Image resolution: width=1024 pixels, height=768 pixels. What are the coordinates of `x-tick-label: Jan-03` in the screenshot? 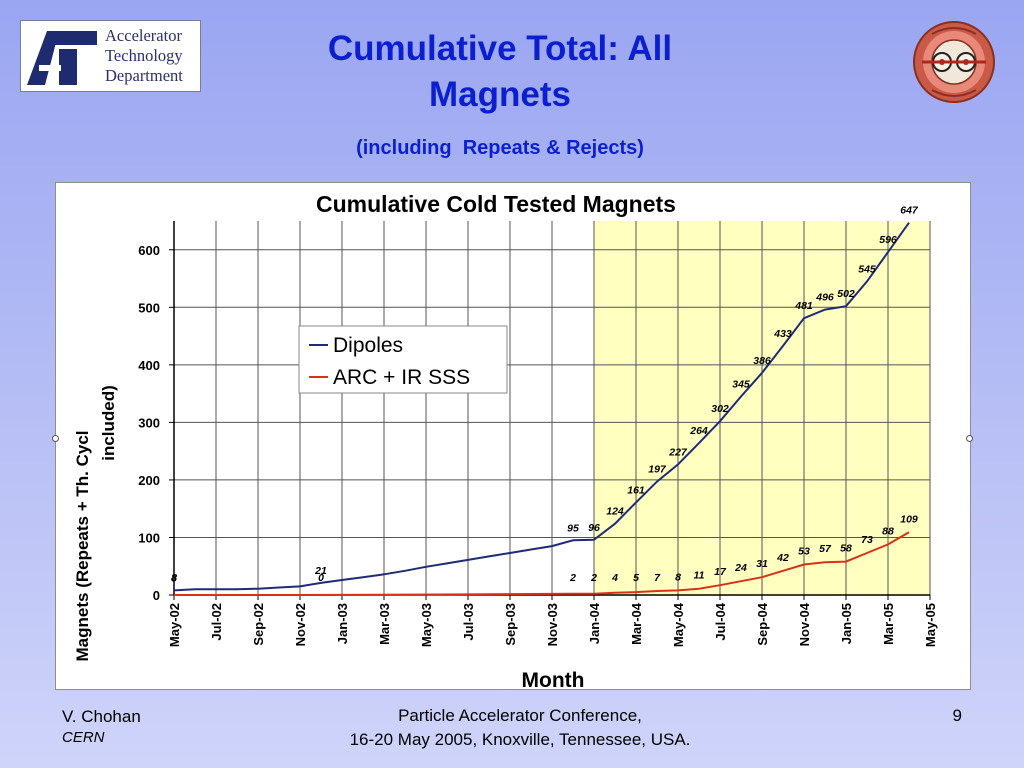 It's located at (342, 623).